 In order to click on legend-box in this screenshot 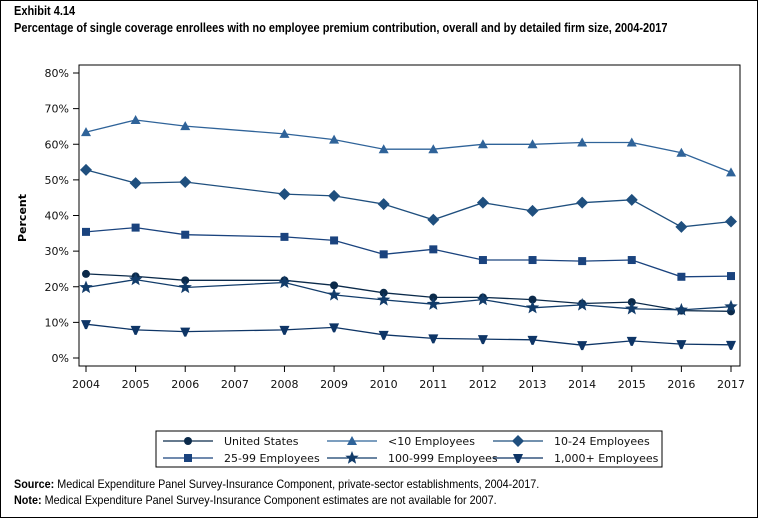, I will do `click(409, 449)`.